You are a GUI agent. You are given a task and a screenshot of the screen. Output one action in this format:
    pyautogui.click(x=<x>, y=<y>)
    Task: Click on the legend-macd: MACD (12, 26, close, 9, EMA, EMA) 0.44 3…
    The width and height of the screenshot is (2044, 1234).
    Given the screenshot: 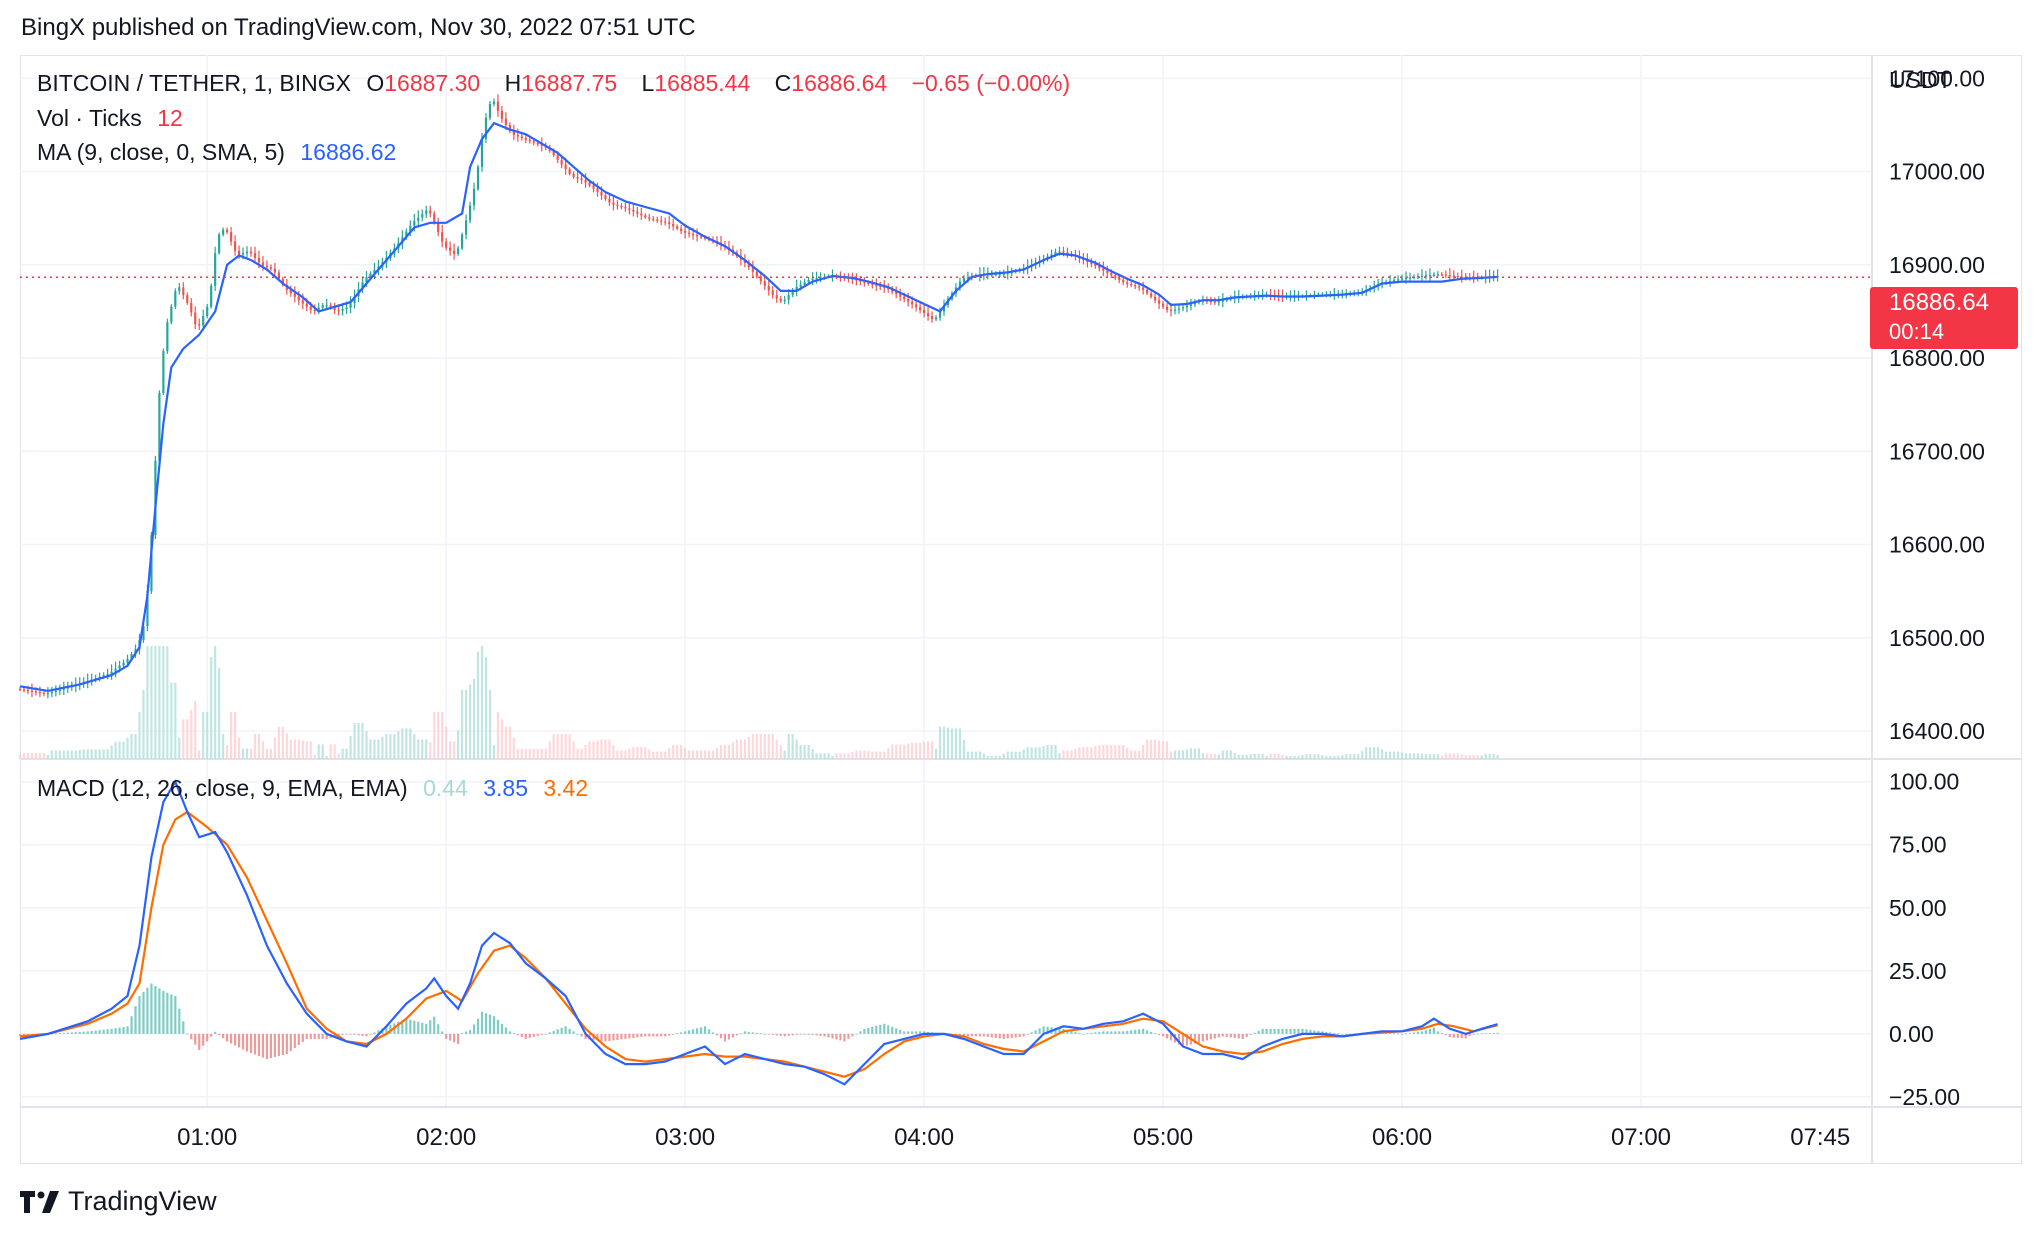 What is the action you would take?
    pyautogui.click(x=317, y=788)
    